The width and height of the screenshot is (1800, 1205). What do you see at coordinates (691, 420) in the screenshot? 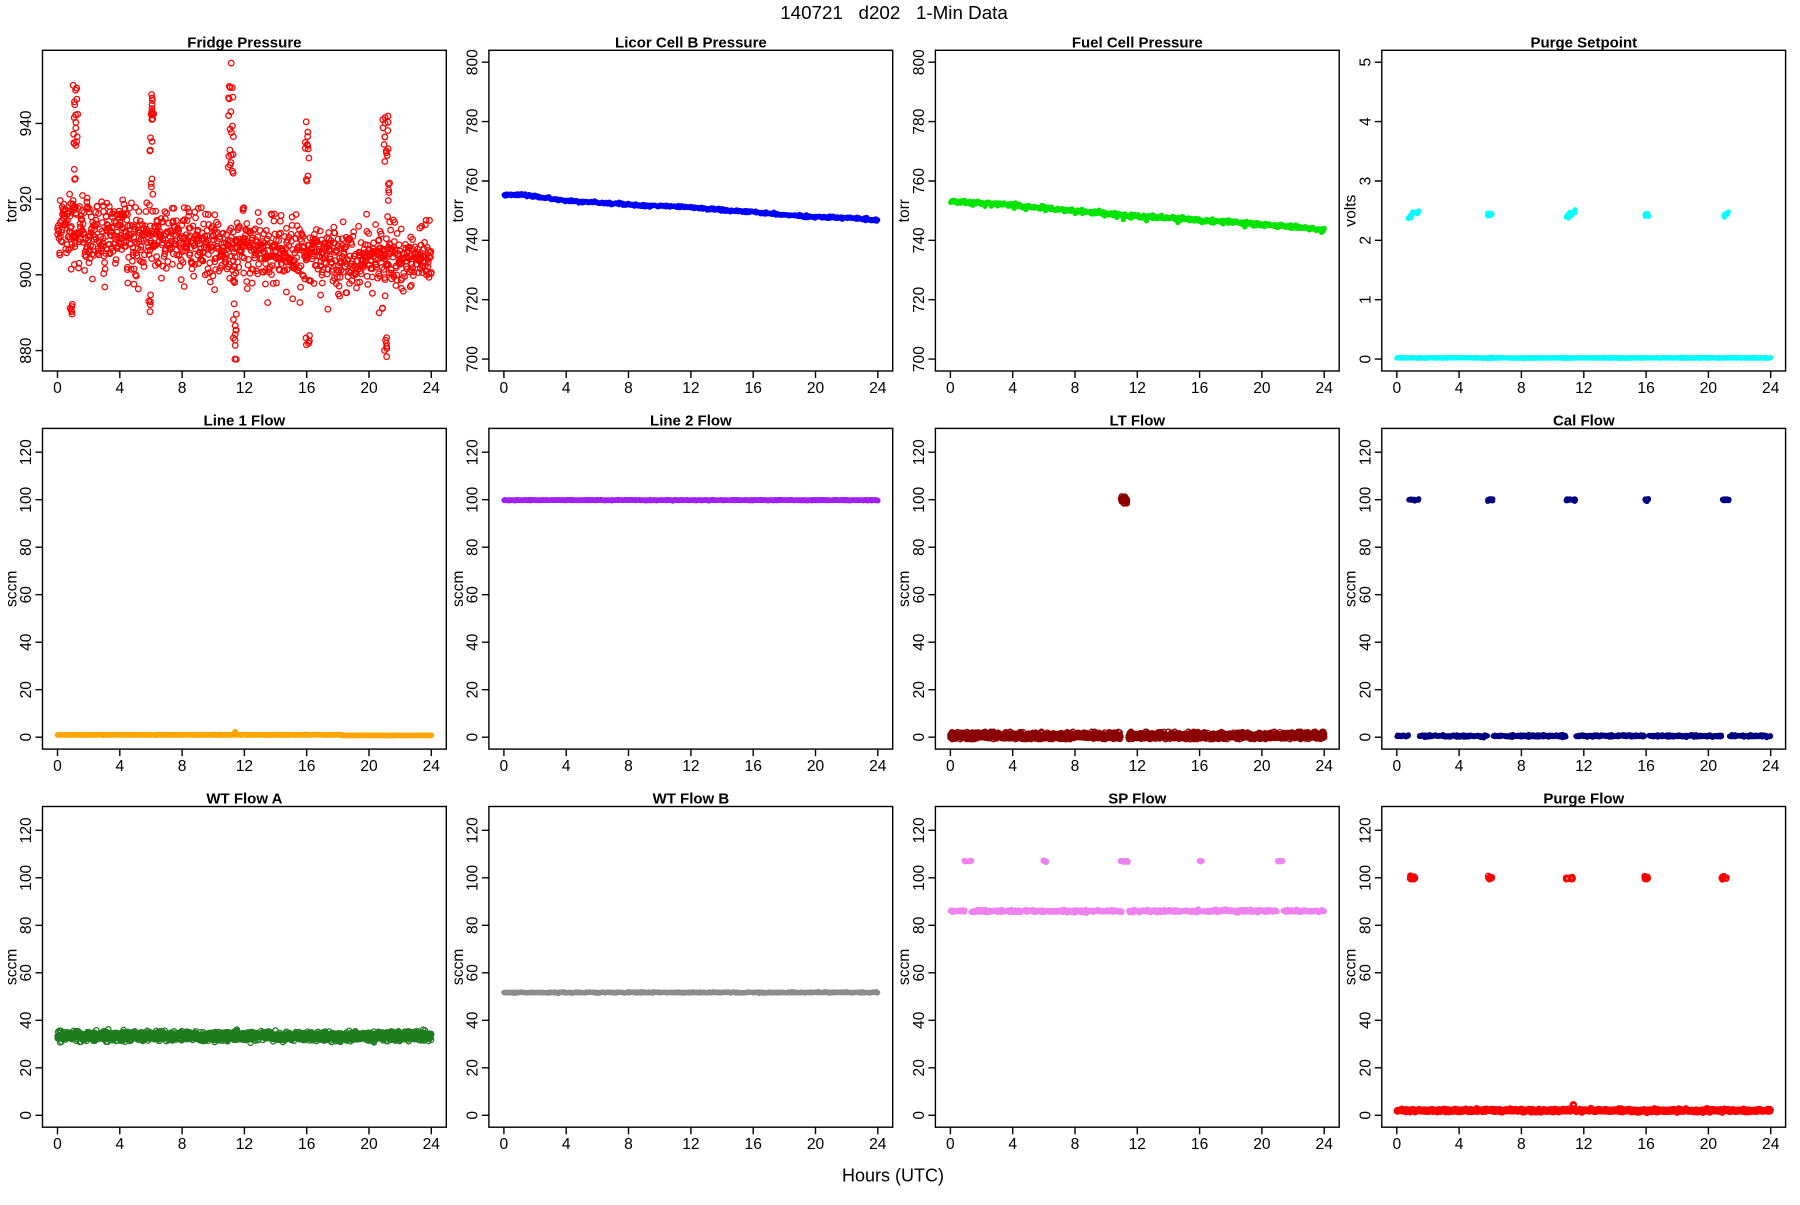
I see `svg-text: Line 2 Flow` at bounding box center [691, 420].